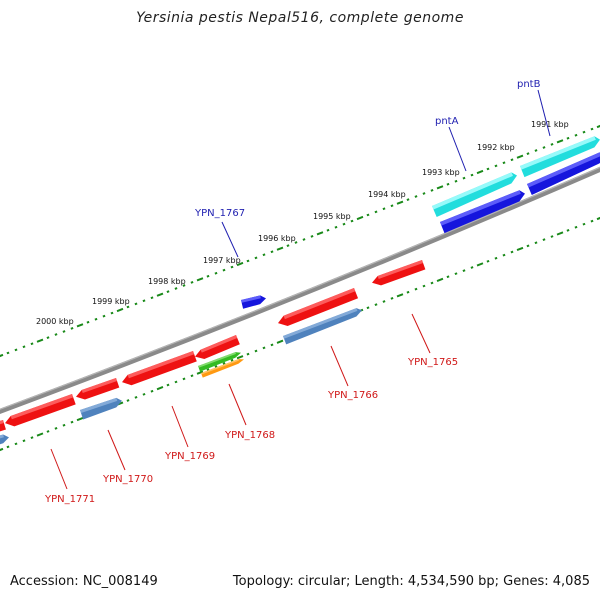 The width and height of the screenshot is (600, 600). What do you see at coordinates (251, 299) in the screenshot?
I see `gene-YPN_1767-highlight` at bounding box center [251, 299].